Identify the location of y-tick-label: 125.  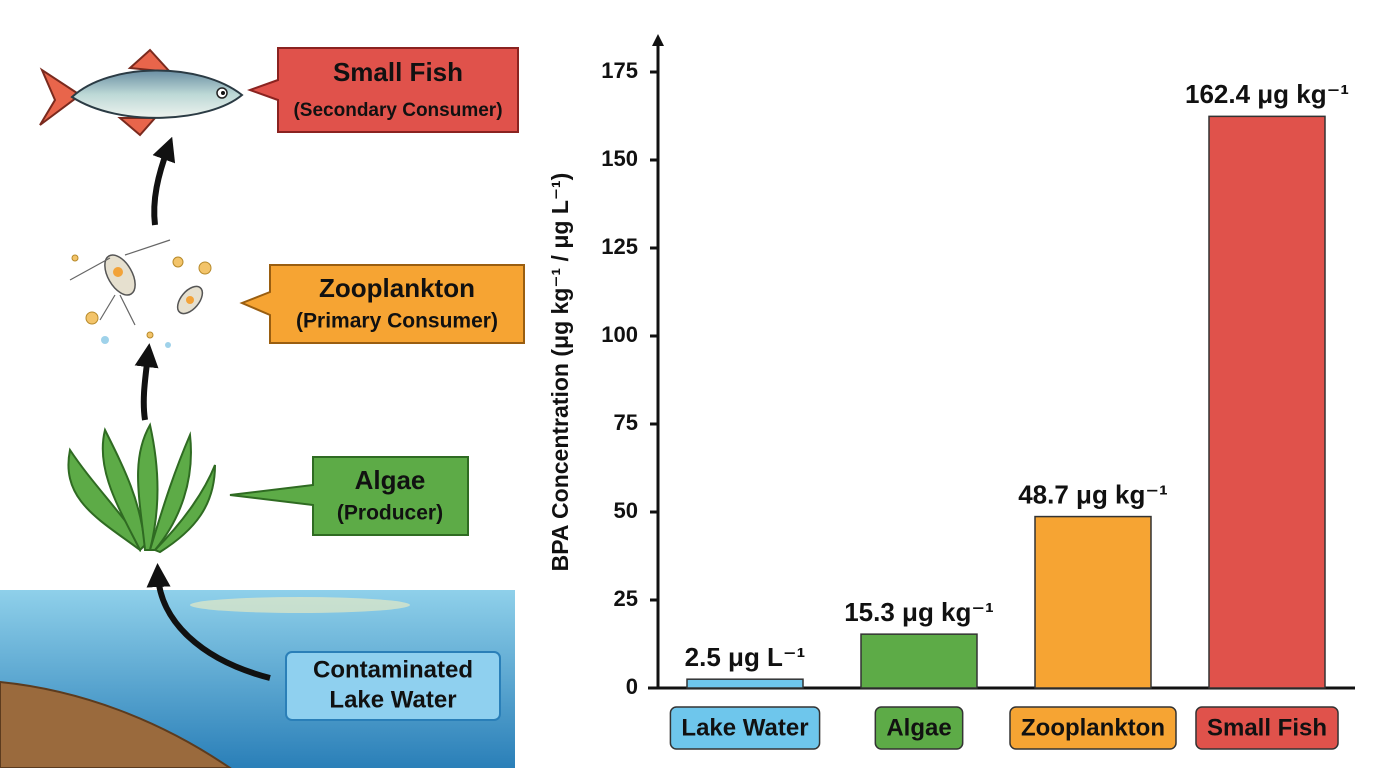
(619, 246).